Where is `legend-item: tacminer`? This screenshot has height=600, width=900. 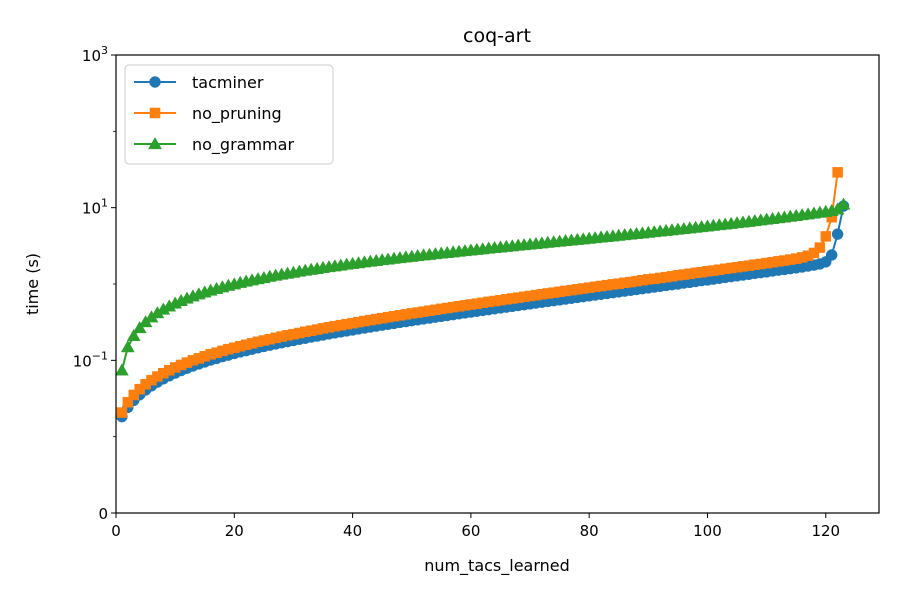
legend-item: tacminer is located at coordinates (199, 82).